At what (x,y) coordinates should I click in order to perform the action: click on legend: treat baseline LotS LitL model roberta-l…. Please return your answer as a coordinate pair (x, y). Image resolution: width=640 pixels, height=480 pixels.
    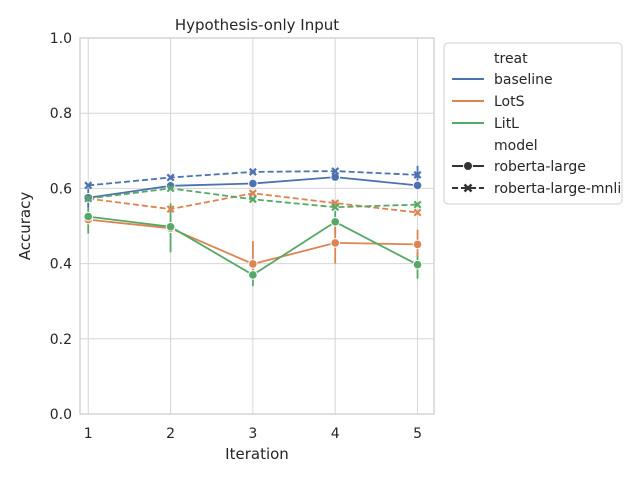
    Looking at the image, I should click on (533, 123).